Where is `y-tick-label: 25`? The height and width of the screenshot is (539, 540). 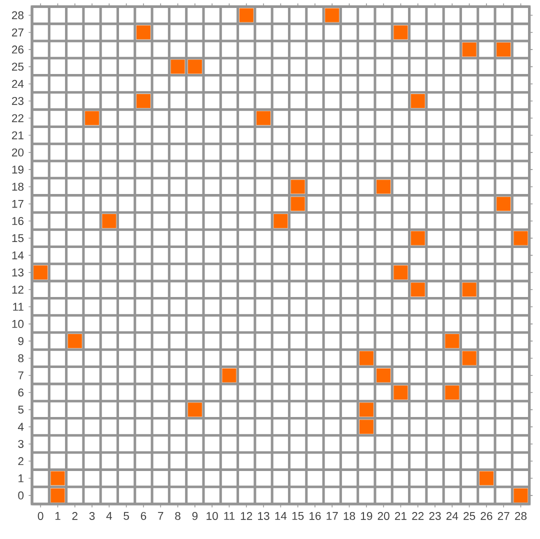
y-tick-label: 25 is located at coordinates (18, 66).